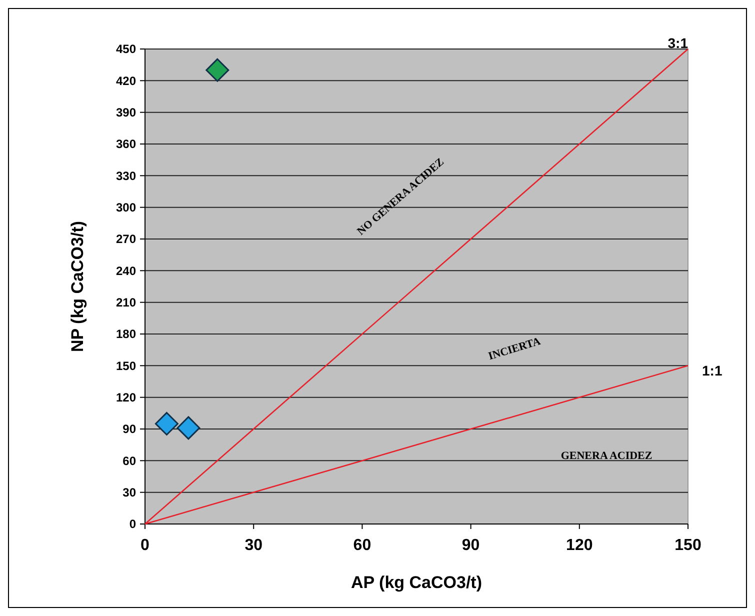 The width and height of the screenshot is (755, 616). I want to click on y-tick-label: 30, so click(129, 493).